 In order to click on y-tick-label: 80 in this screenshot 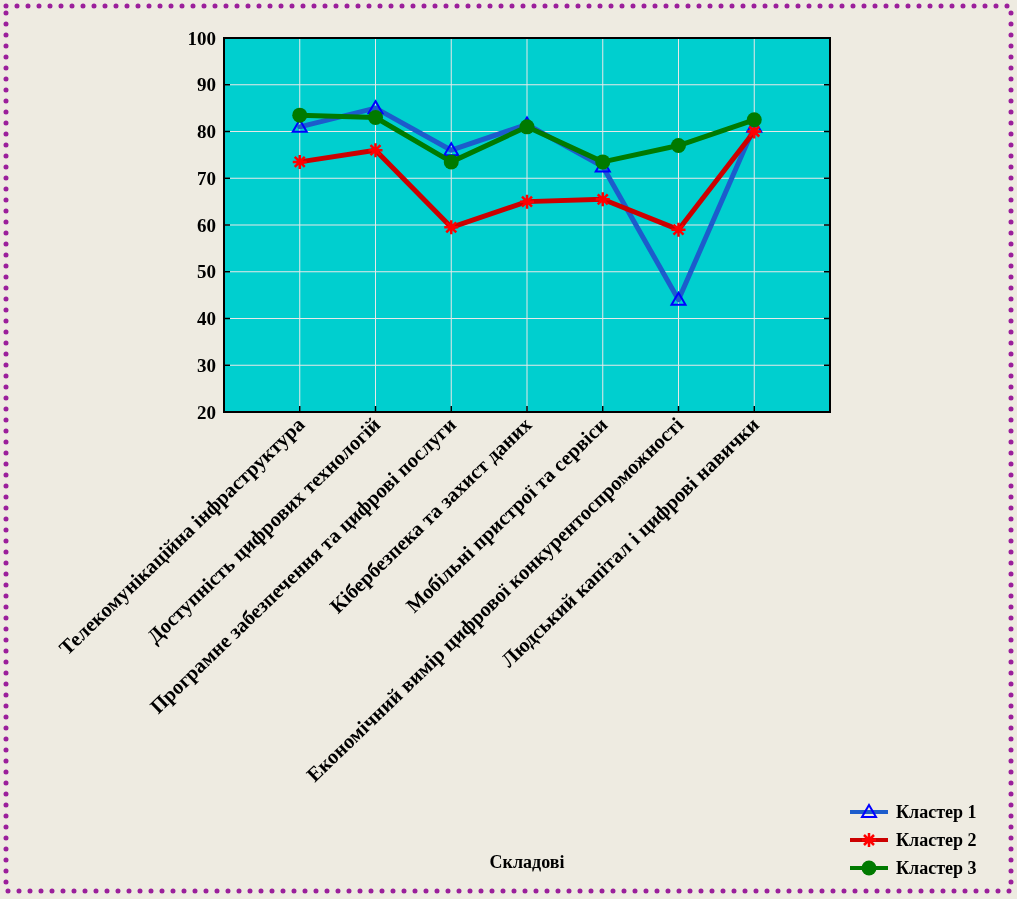, I will do `click(206, 132)`.